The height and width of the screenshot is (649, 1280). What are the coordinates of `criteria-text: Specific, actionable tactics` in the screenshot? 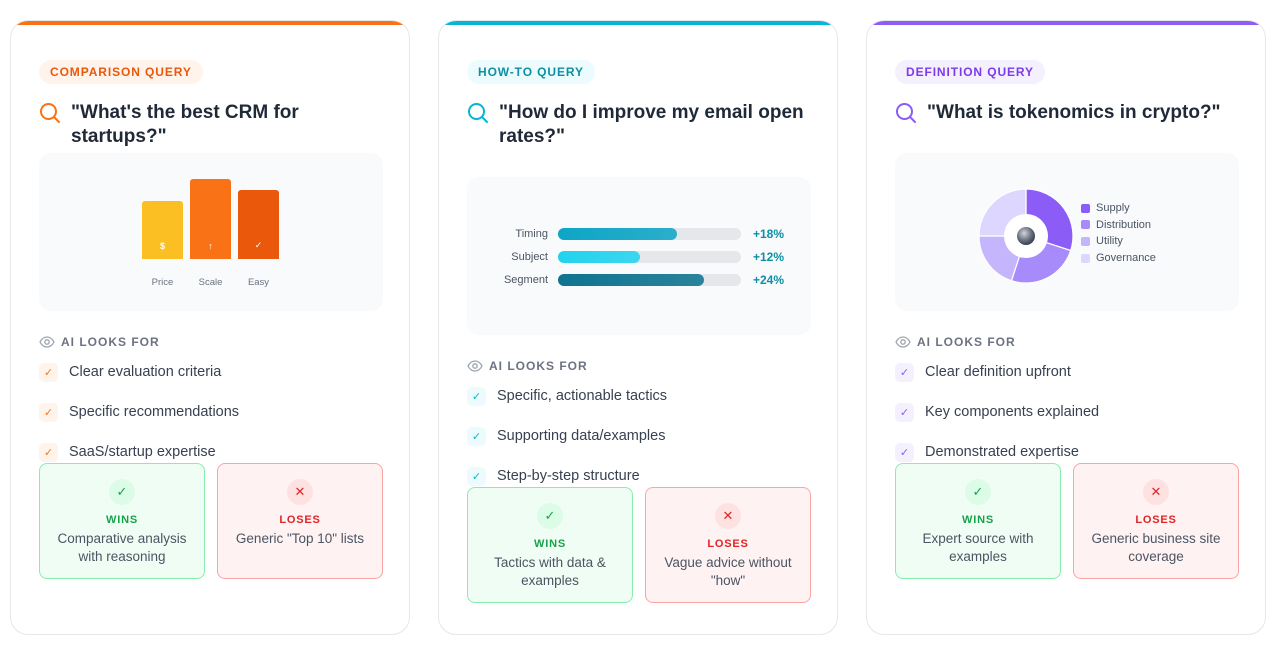 It's located at (582, 396).